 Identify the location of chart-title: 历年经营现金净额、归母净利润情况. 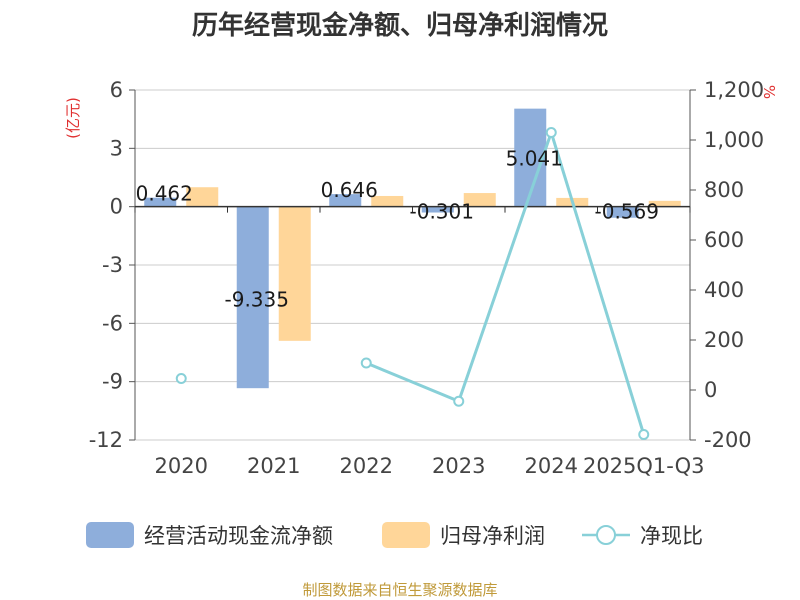
(400, 25).